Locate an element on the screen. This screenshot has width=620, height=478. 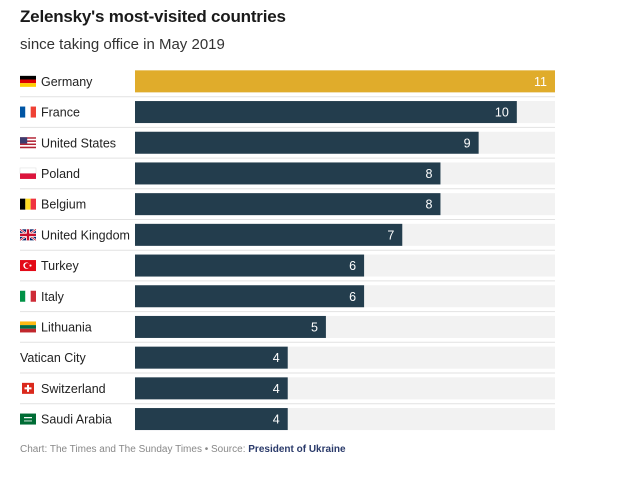
flag-poland-icon is located at coordinates (28, 173).